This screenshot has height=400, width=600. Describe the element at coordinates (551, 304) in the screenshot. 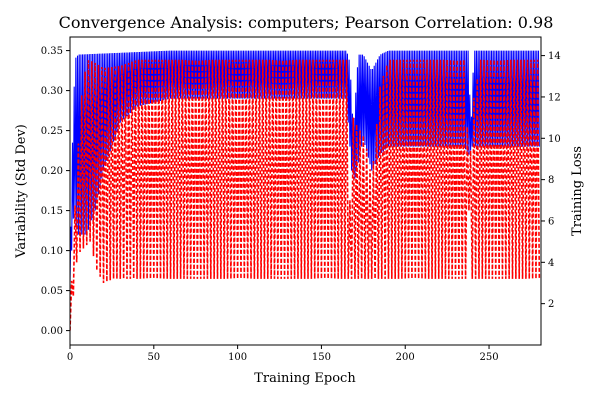

I see `y-right-tick-label: 2` at that location.